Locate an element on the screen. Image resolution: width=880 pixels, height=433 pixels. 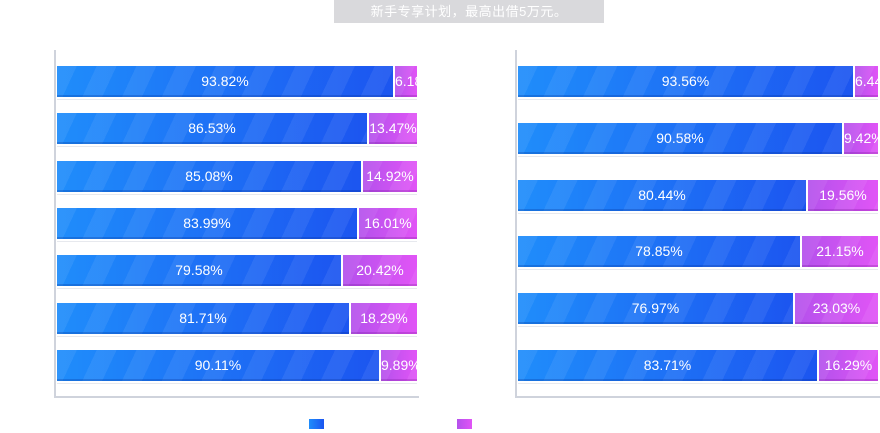
bar-row: 81.71% 18.29% is located at coordinates (237, 318).